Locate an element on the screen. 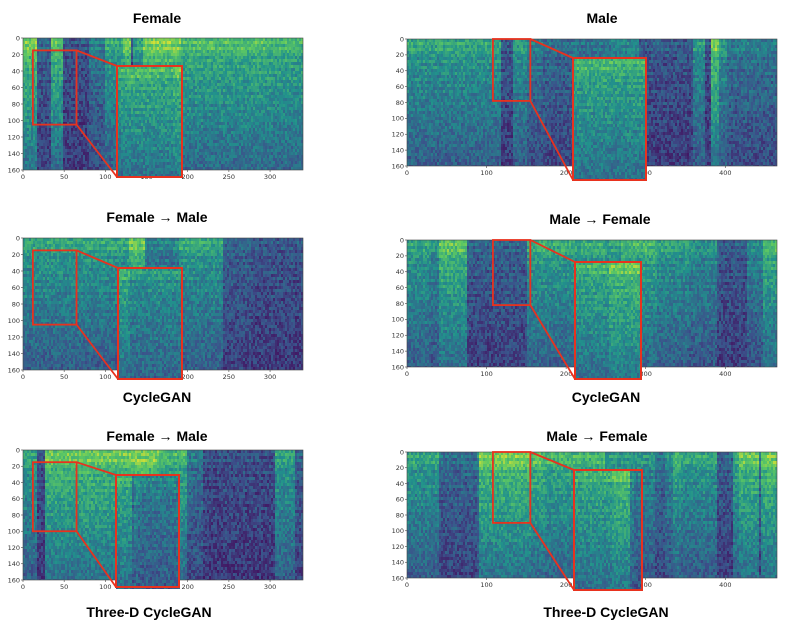  spectrogram-panel-4: 050100150200250300020406080100120140160 is located at coordinates (156, 518).